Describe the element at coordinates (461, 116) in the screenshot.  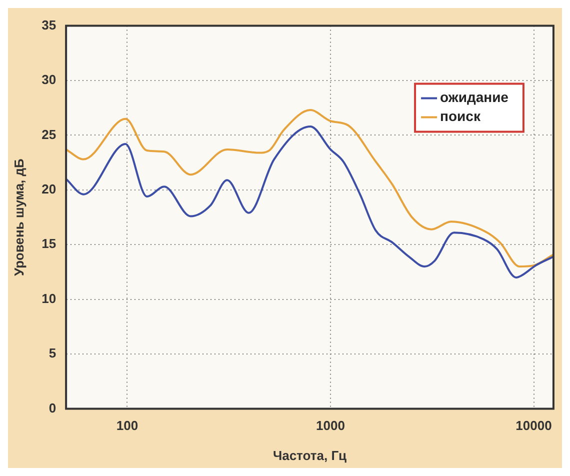
I see `legend-label: поиск` at that location.